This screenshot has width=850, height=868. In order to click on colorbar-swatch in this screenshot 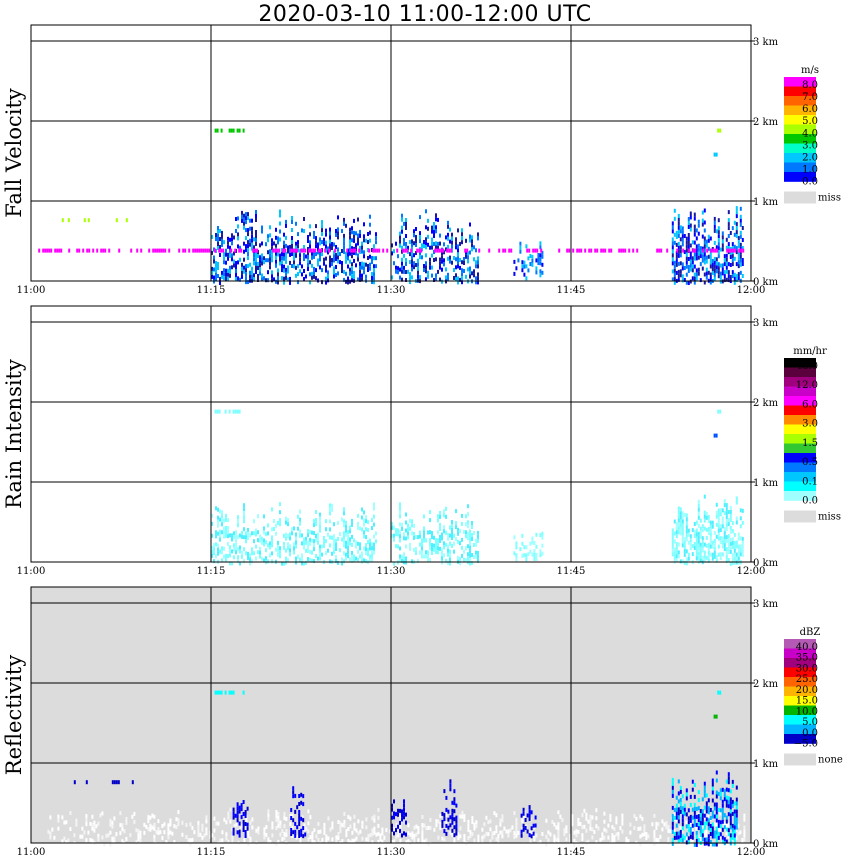, I will do `click(800, 391)`.